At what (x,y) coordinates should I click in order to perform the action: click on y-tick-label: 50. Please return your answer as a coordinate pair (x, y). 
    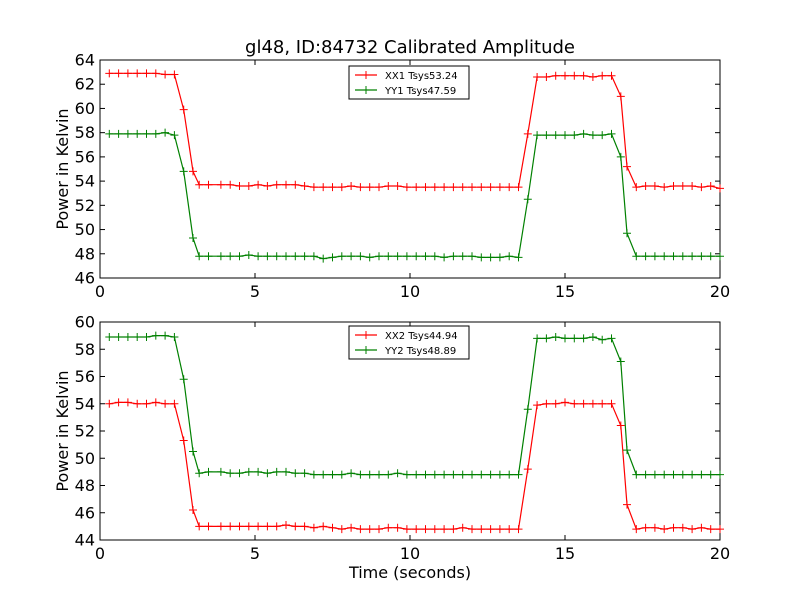
    Looking at the image, I should click on (85, 458).